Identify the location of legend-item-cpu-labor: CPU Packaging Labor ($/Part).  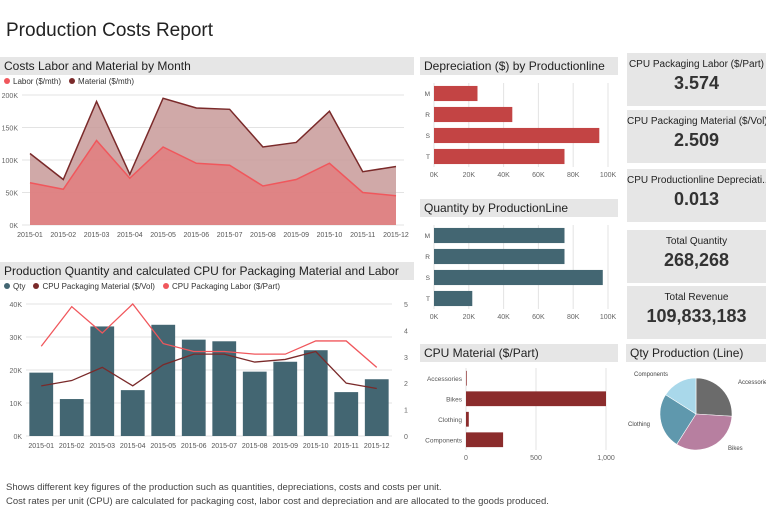
(221, 286).